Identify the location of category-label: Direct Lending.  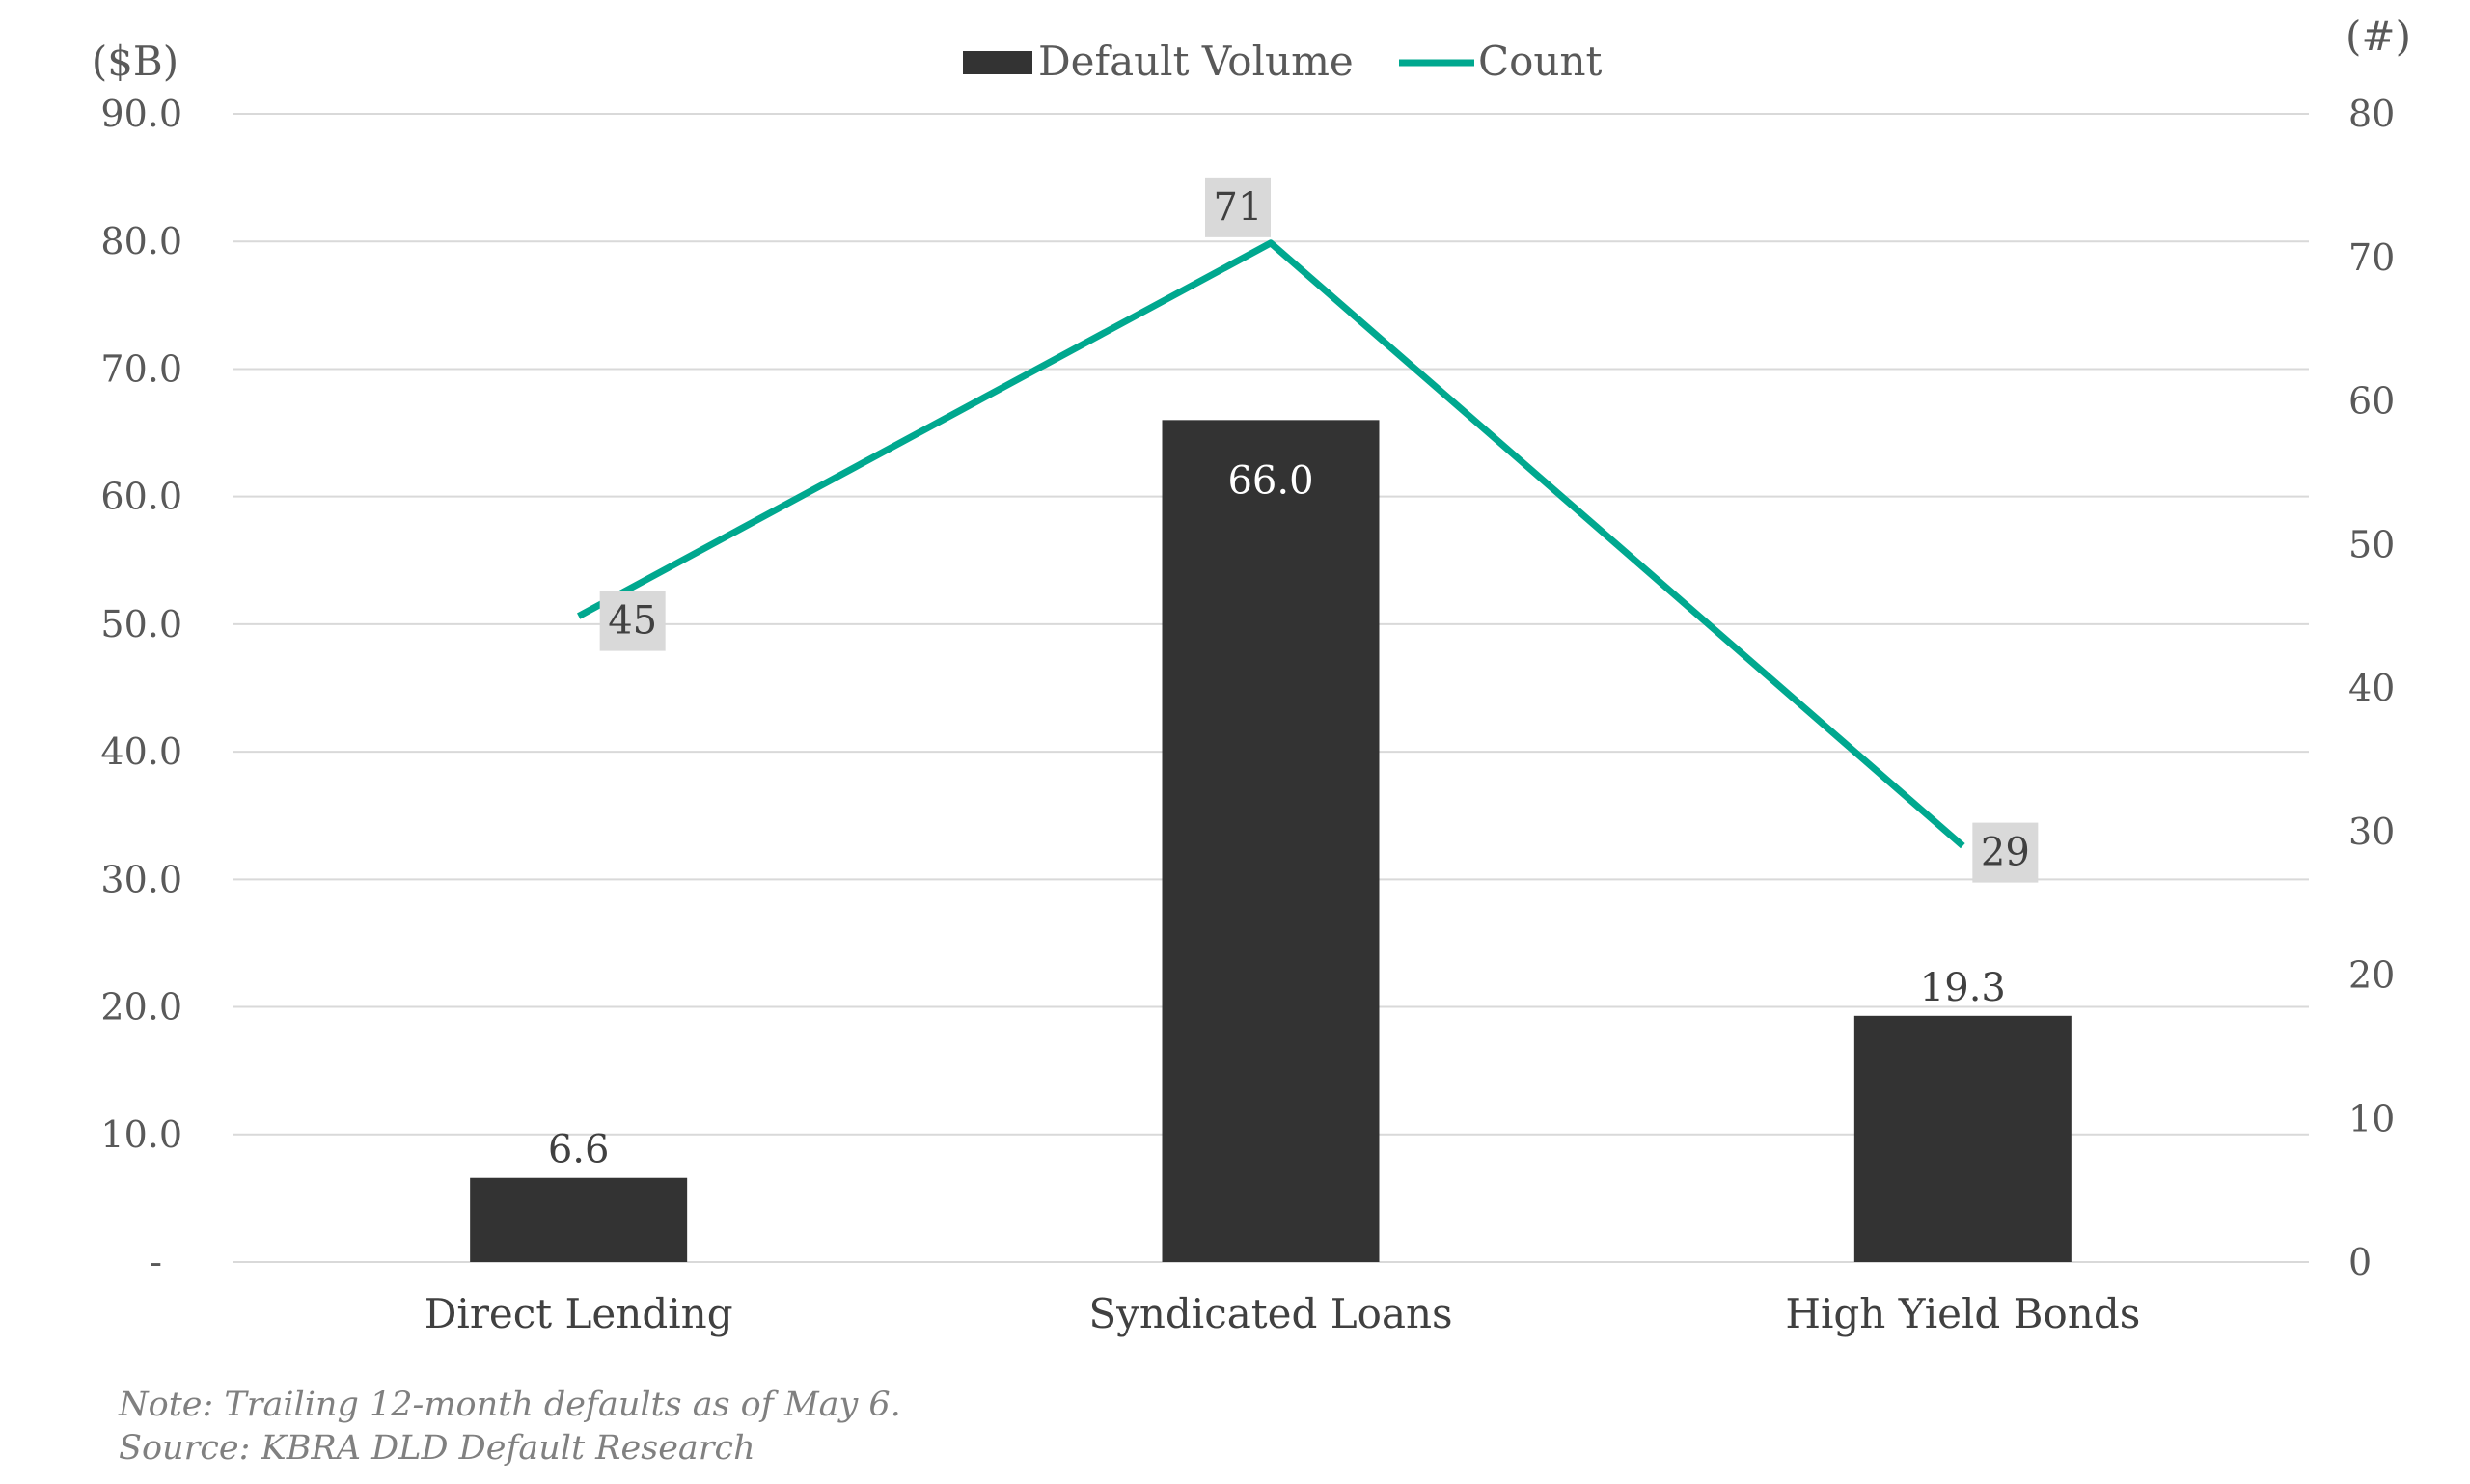
(579, 1313).